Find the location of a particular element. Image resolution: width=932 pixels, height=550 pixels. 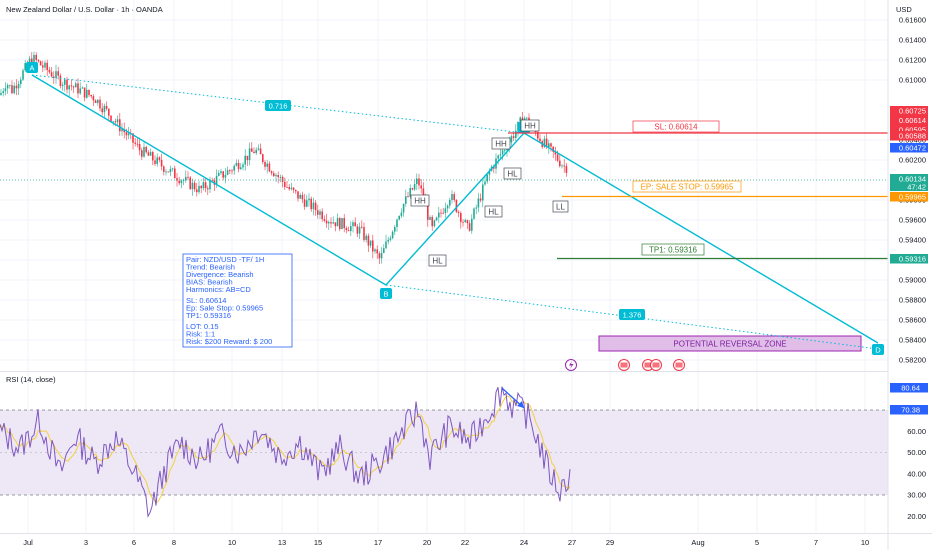

rsi-value-text: 80.64 is located at coordinates (910, 388).